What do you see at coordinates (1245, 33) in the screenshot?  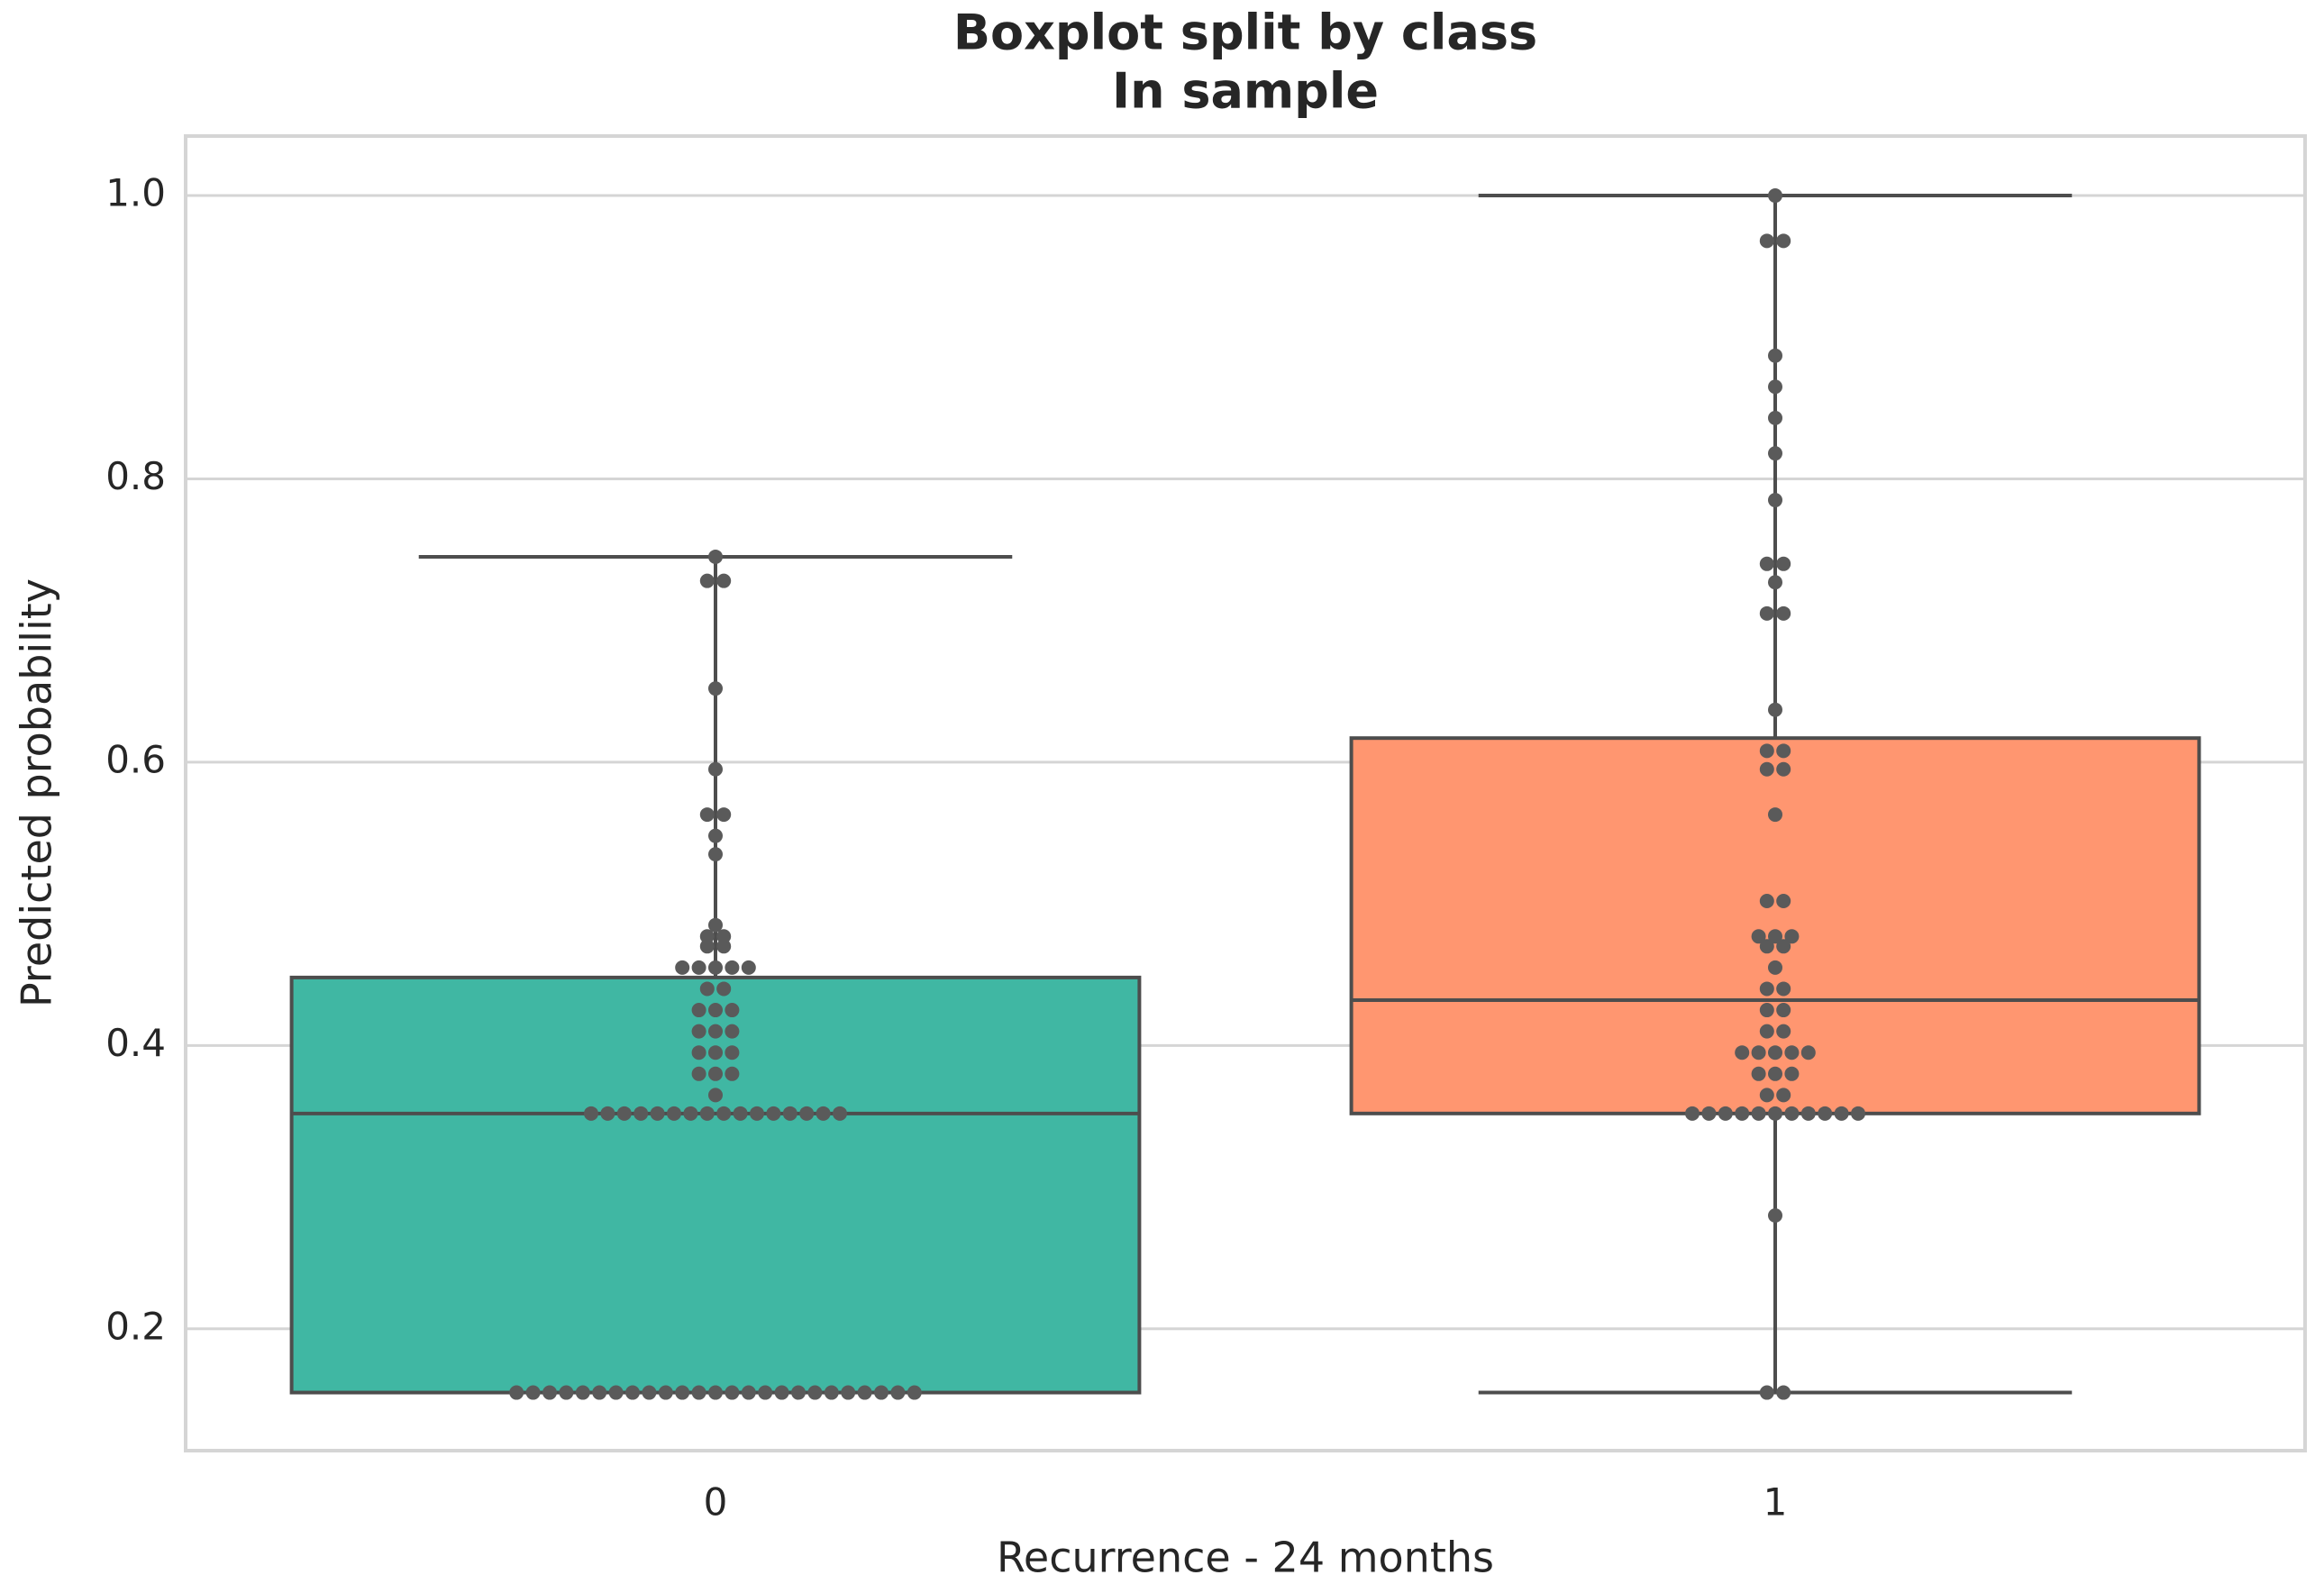 I see `chart-title: Boxplot split by class` at bounding box center [1245, 33].